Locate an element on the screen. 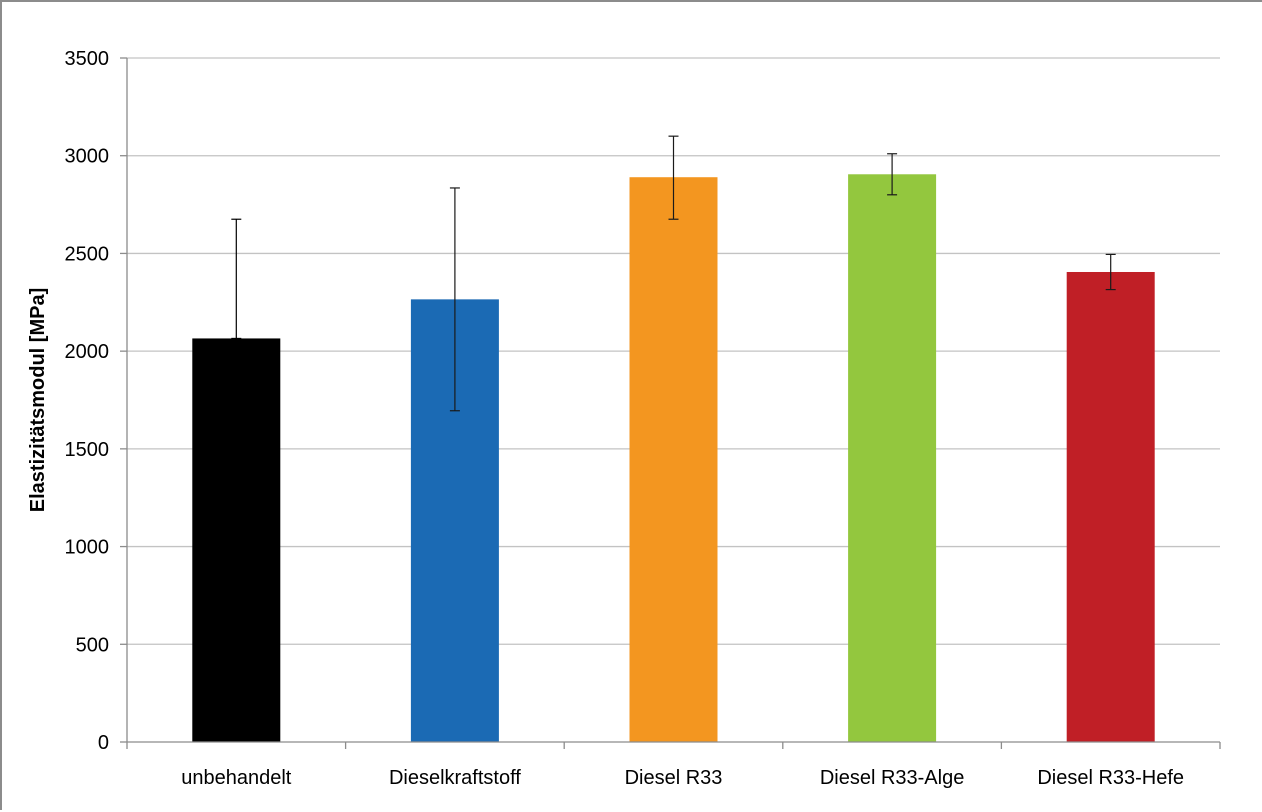  y-tick-label: 2000 is located at coordinates (87, 352).